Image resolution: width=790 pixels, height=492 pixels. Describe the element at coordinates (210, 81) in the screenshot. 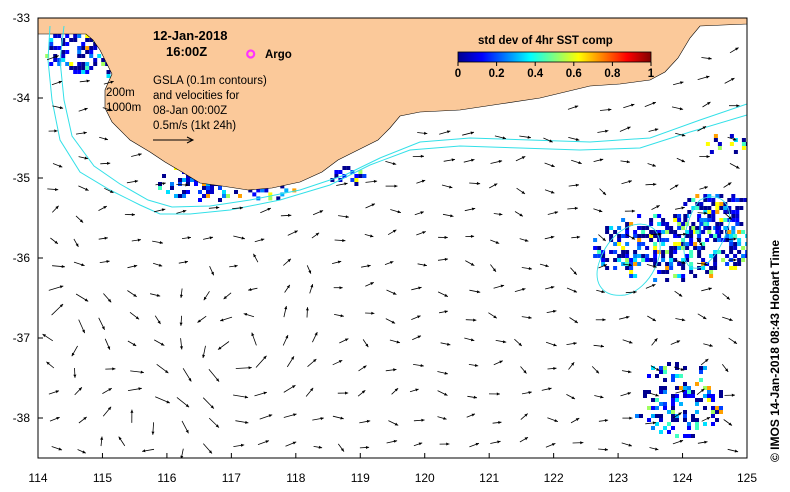

I see `info-line-1: GSLA (0.1m contours)` at that location.